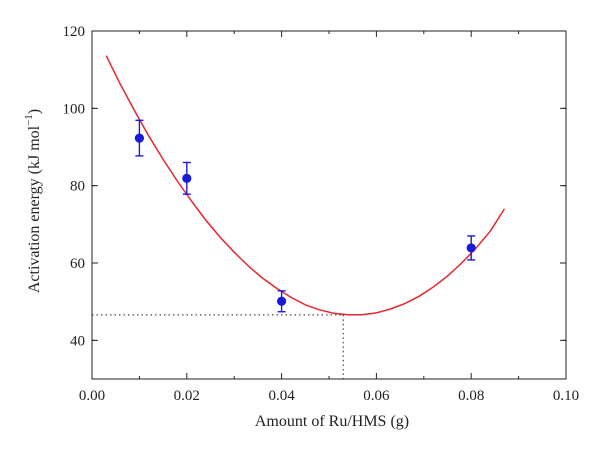 This screenshot has height=462, width=600. I want to click on y-tick-label: 100, so click(74, 109).